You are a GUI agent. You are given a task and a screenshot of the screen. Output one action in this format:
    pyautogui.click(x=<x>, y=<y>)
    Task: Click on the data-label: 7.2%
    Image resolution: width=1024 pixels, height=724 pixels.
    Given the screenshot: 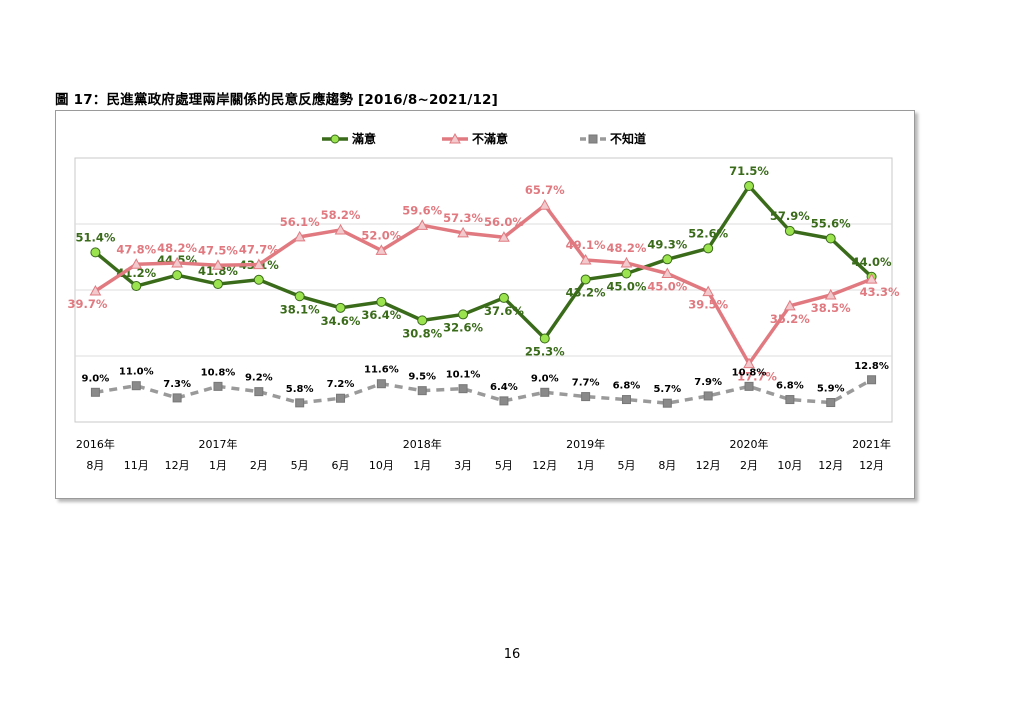 What is the action you would take?
    pyautogui.click(x=341, y=384)
    